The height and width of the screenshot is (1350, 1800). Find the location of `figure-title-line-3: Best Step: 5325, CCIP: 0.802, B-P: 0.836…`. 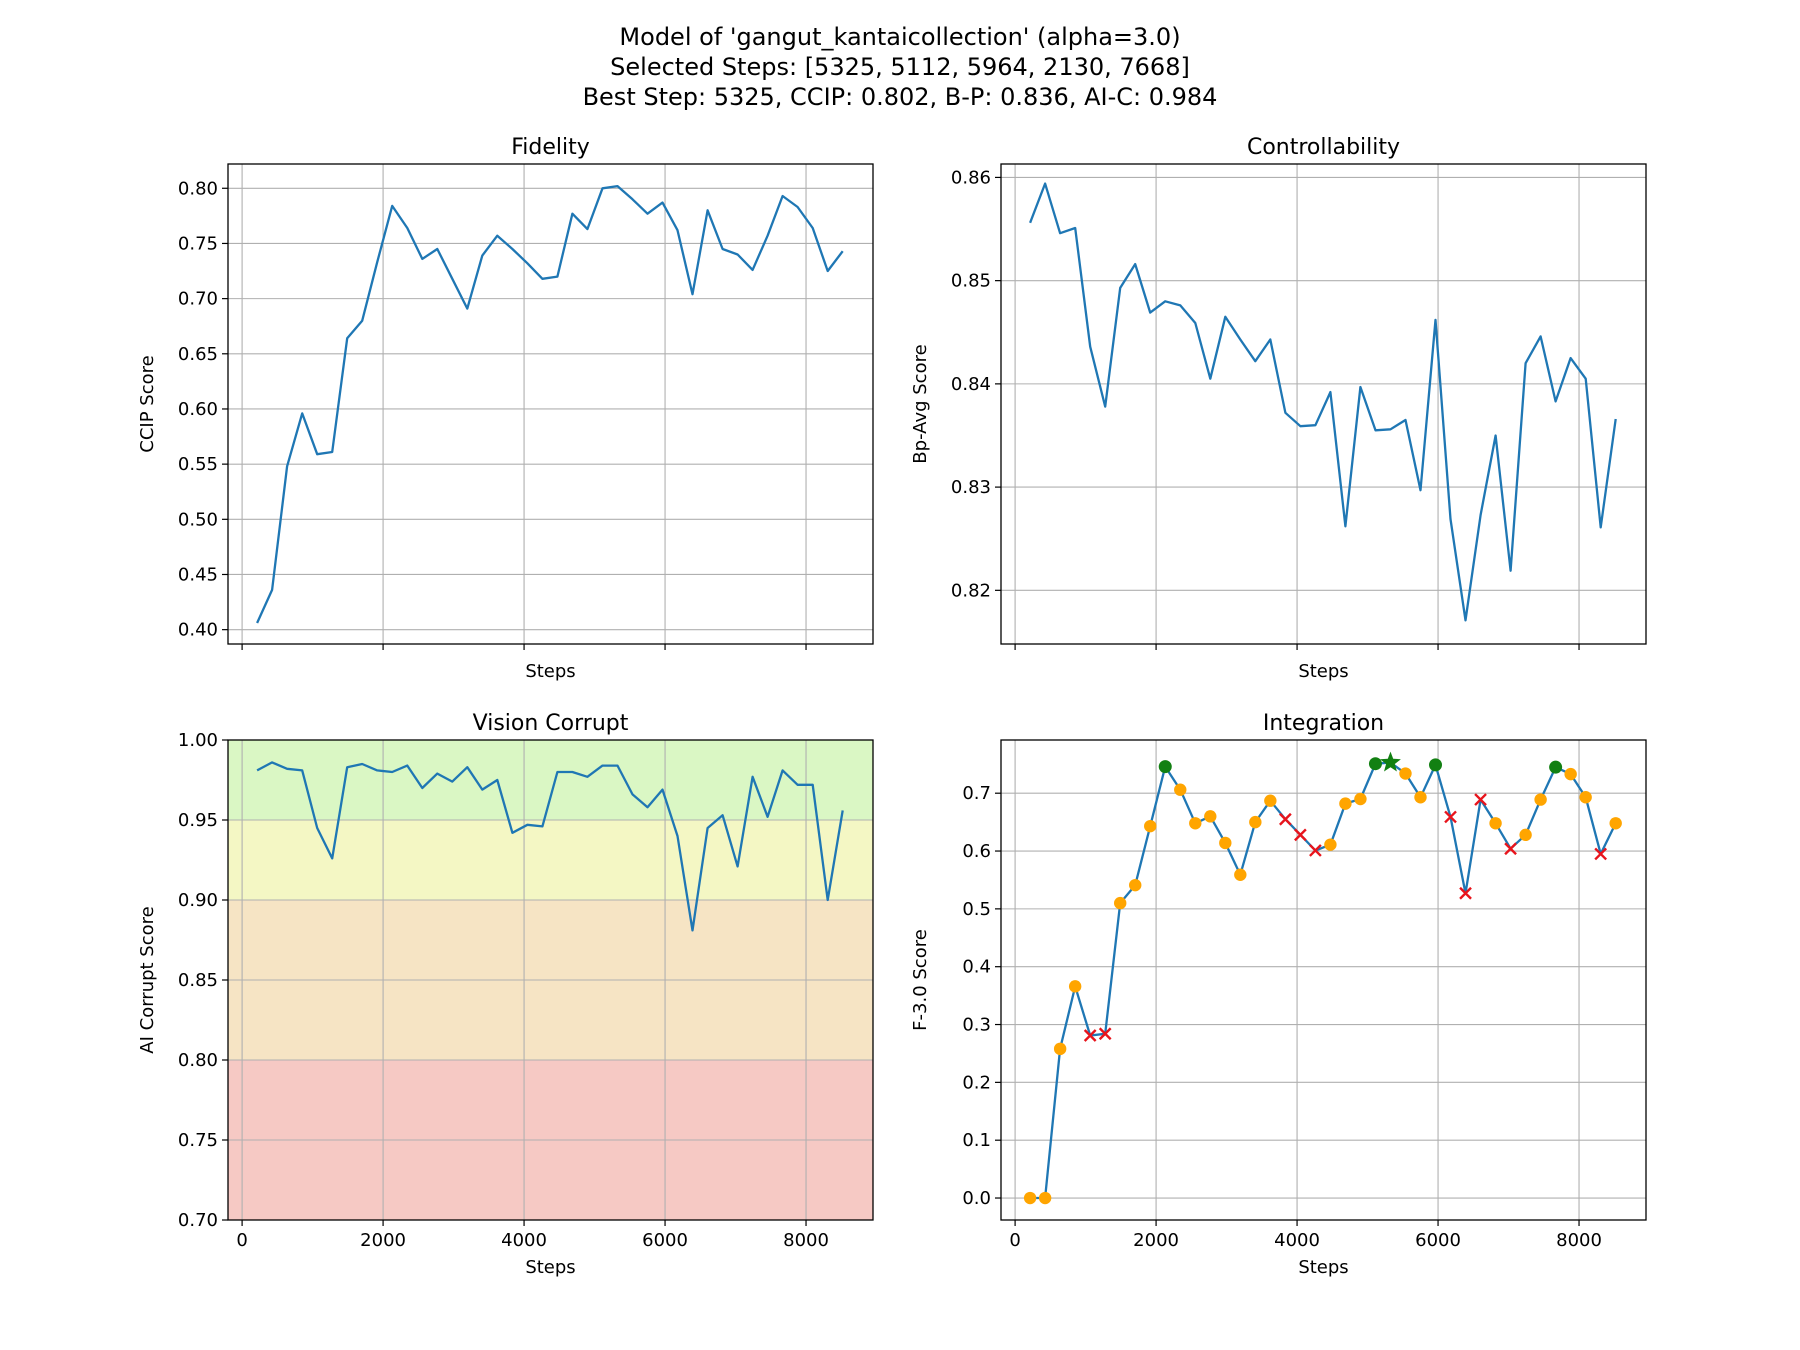

figure-title-line-3: Best Step: 5325, CCIP: 0.802, B-P: 0.836… is located at coordinates (900, 97).